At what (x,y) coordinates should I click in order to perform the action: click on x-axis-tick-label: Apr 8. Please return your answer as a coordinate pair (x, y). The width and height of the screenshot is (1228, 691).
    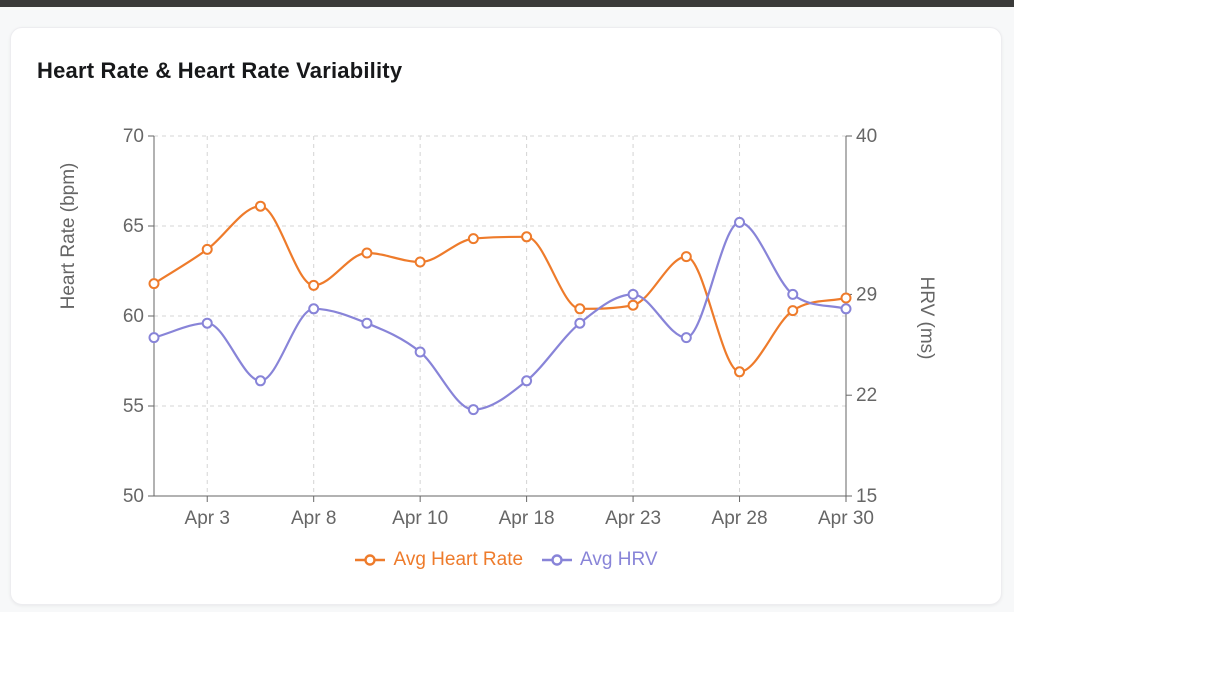
    Looking at the image, I should click on (313, 518).